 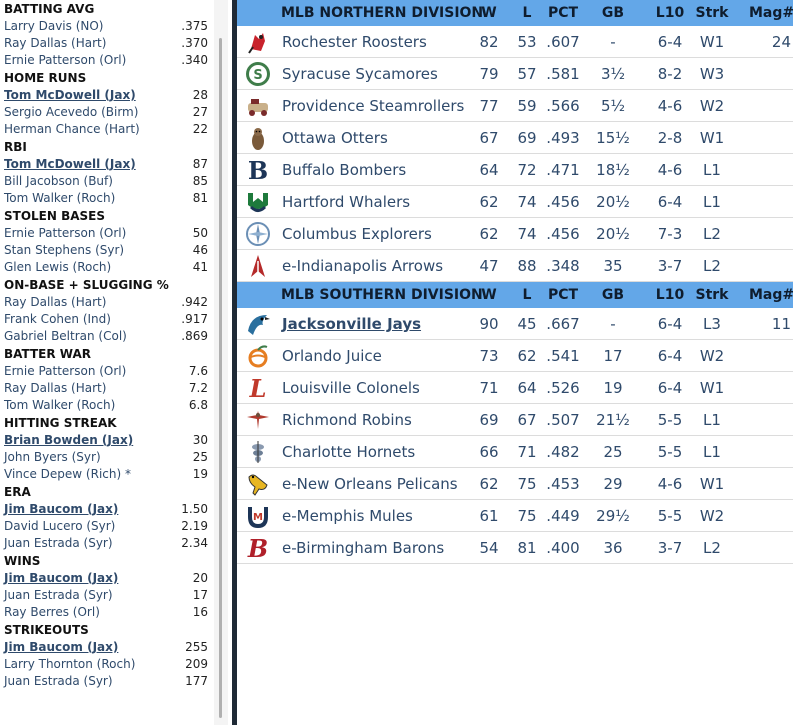 What do you see at coordinates (515, 202) in the screenshot?
I see `team-row: Hartford Whalers 62 74 .456 20½ 6-4 L1` at bounding box center [515, 202].